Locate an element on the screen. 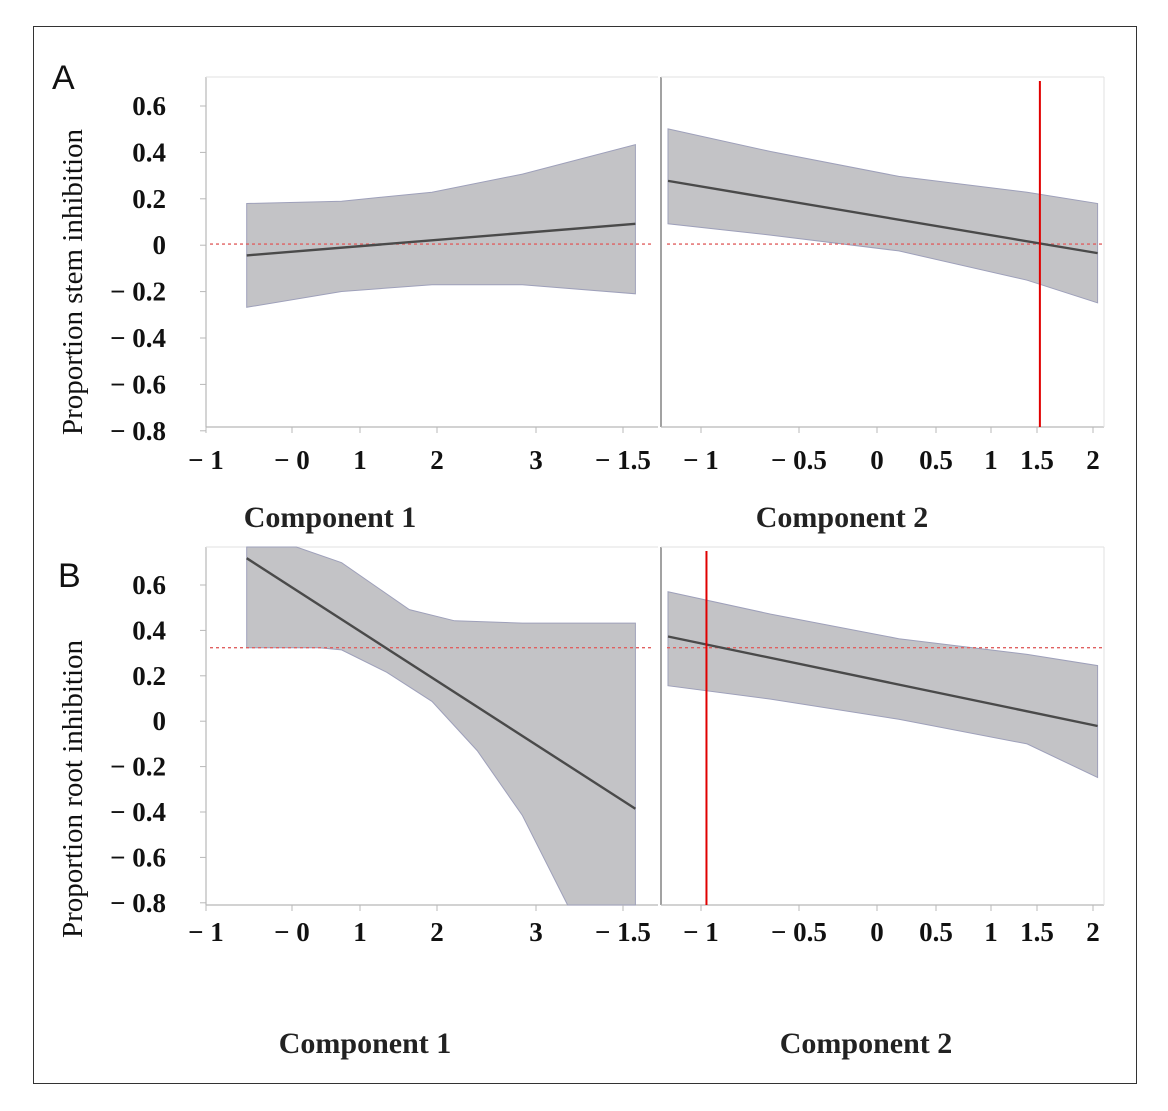 Image resolution: width=1168 pixels, height=1111 pixels. y-axis-label: Proportion root inhibition is located at coordinates (73, 788).